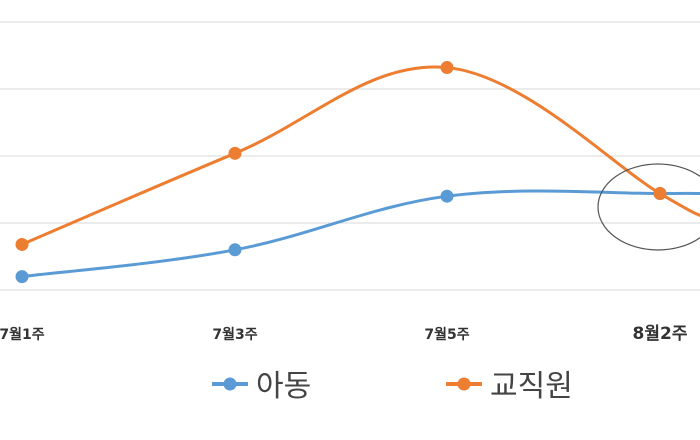 The height and width of the screenshot is (440, 700). I want to click on x-tick-label: 8월2주, so click(660, 334).